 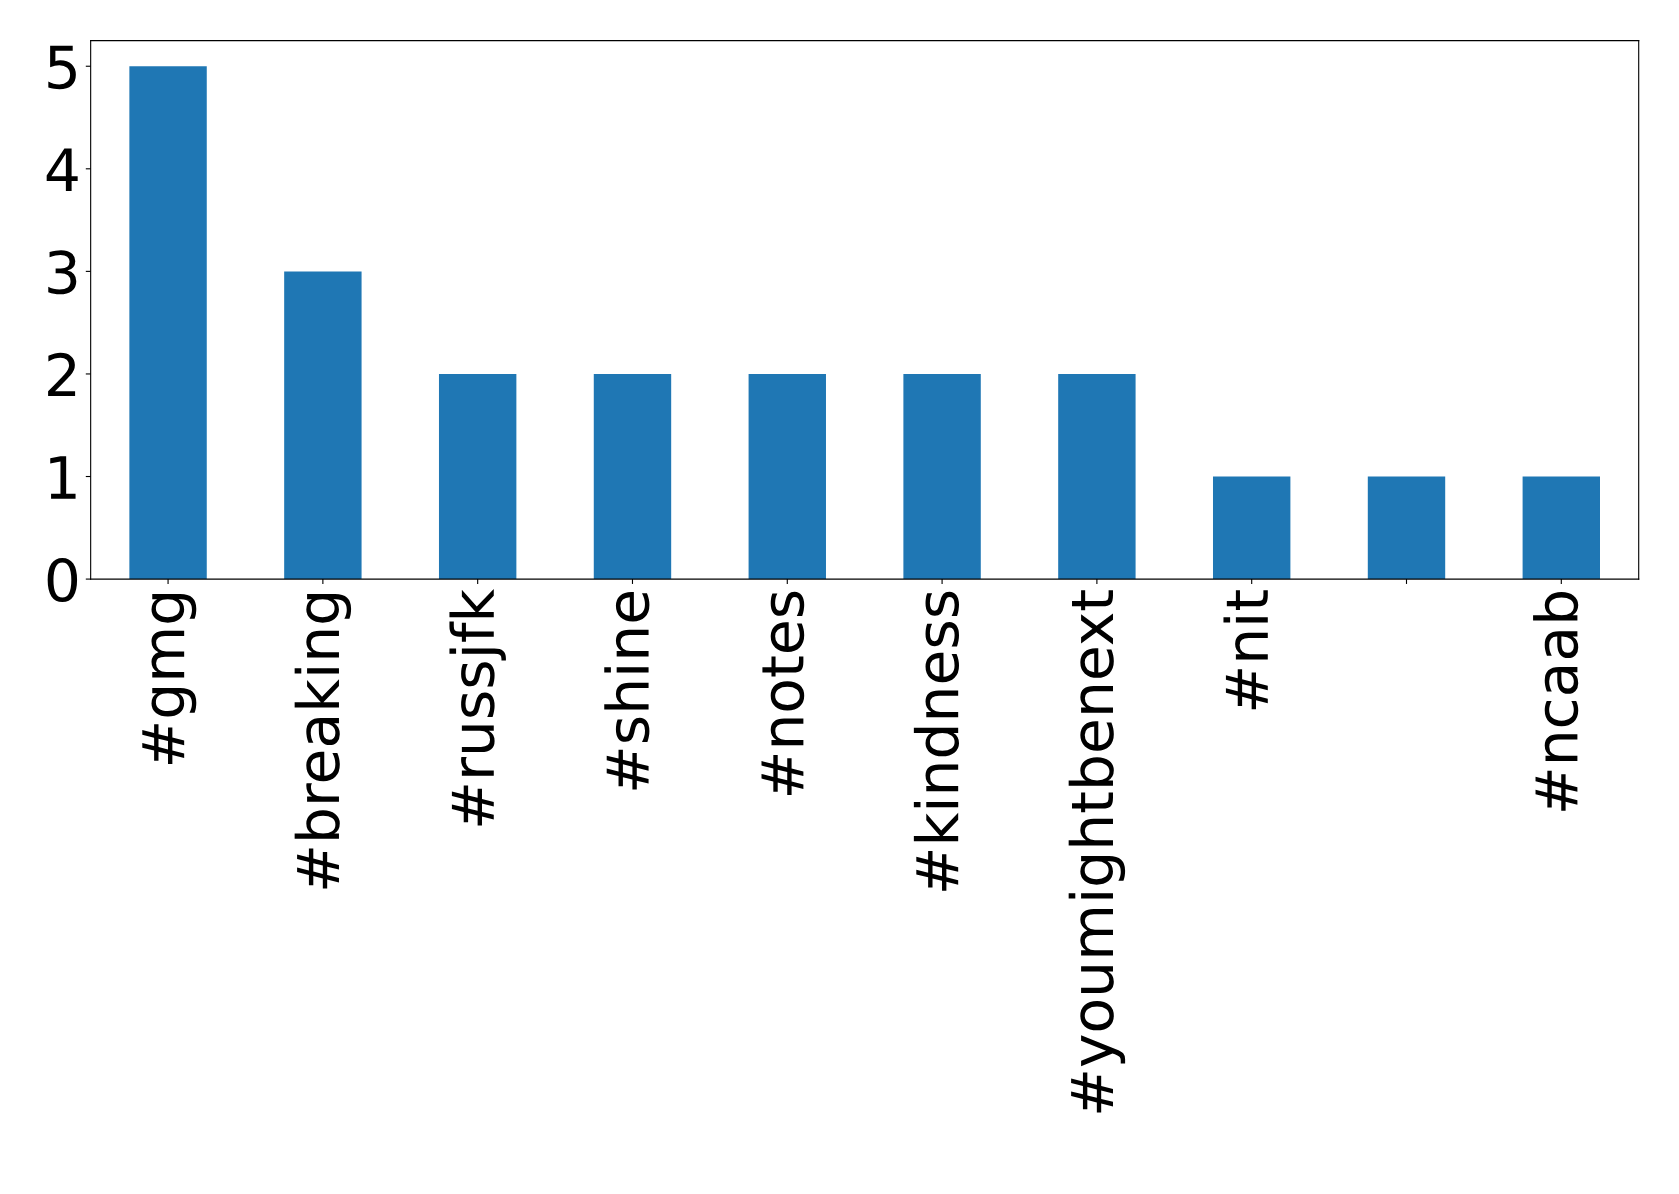 I want to click on y-tick-label: 3, so click(x=62, y=272).